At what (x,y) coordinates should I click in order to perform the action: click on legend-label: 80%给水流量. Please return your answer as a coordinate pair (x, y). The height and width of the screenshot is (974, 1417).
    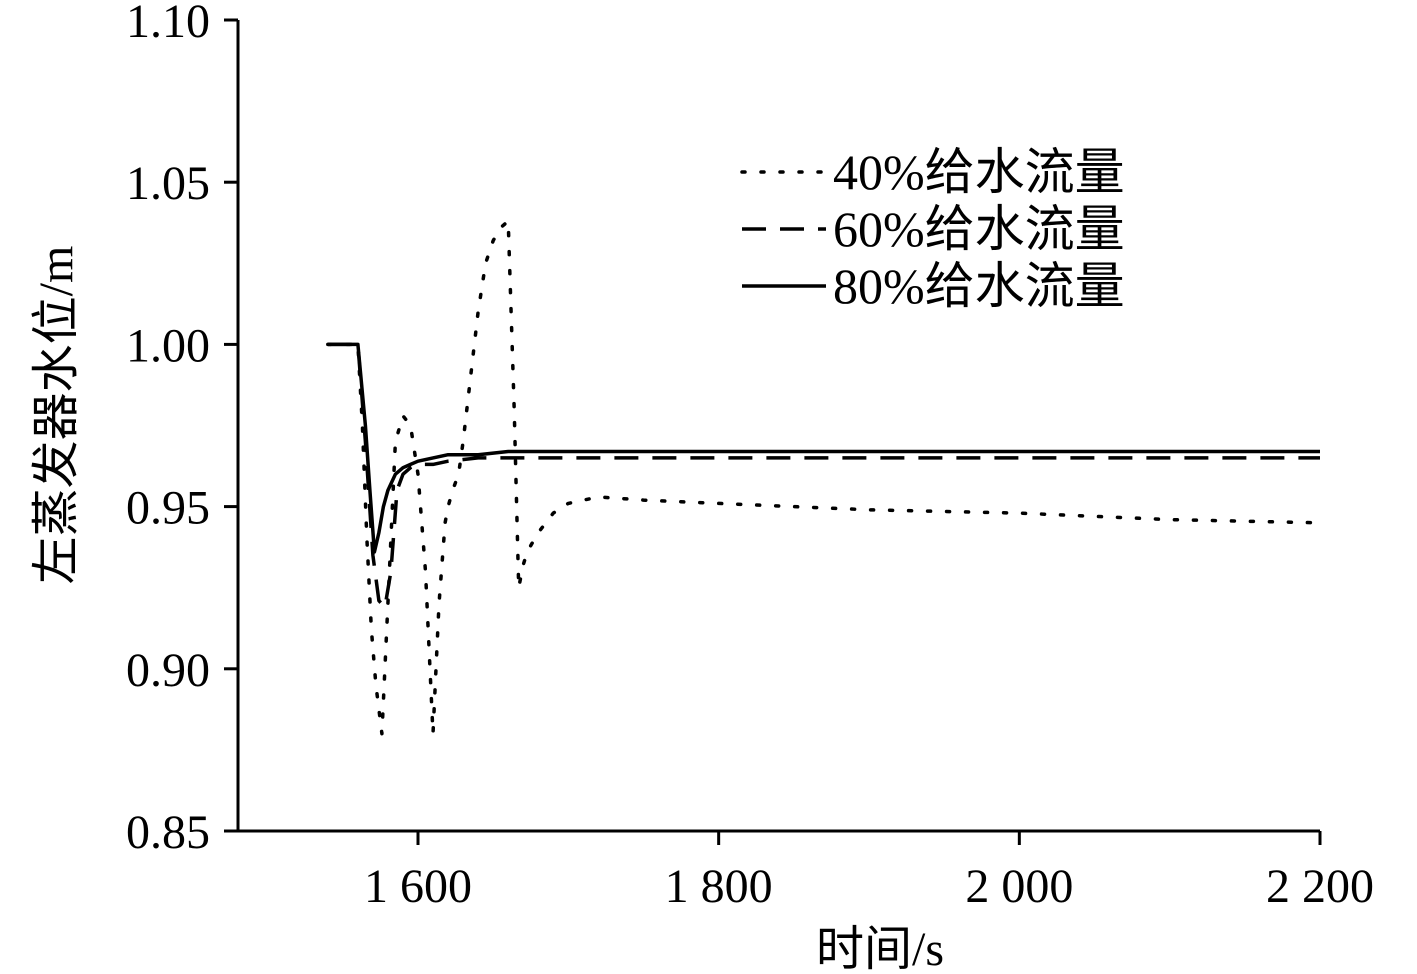
    Looking at the image, I should click on (979, 286).